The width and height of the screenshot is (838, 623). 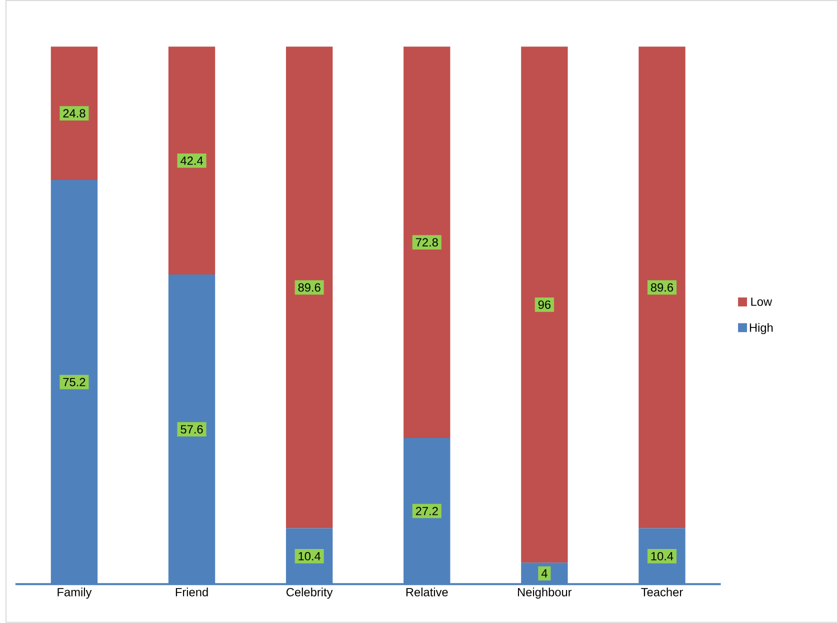 What do you see at coordinates (427, 592) in the screenshot?
I see `x-tick-label: Relative` at bounding box center [427, 592].